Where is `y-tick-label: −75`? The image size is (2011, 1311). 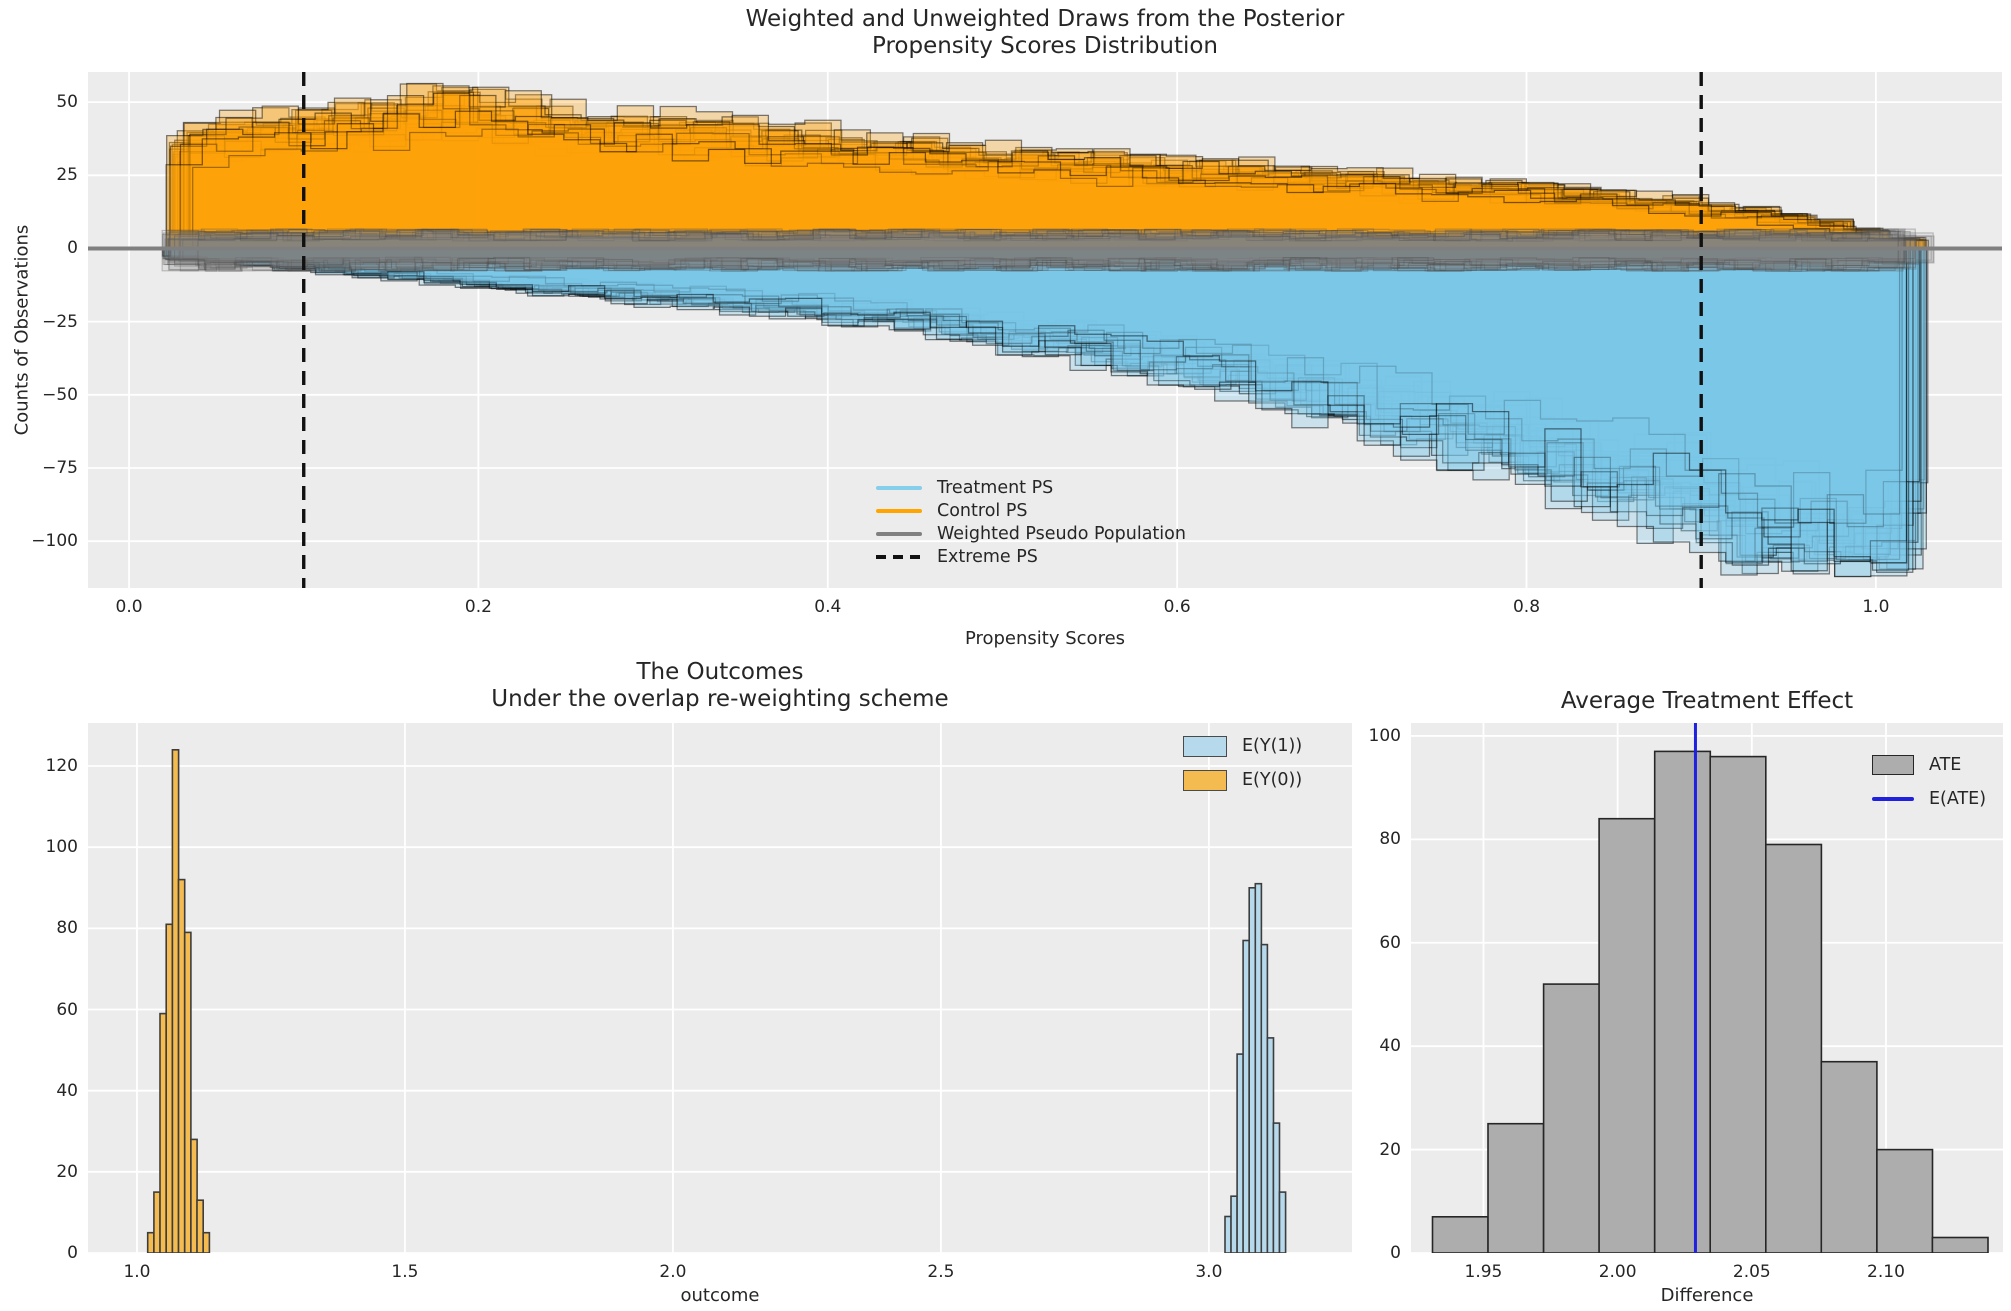 y-tick-label: −75 is located at coordinates (60, 468).